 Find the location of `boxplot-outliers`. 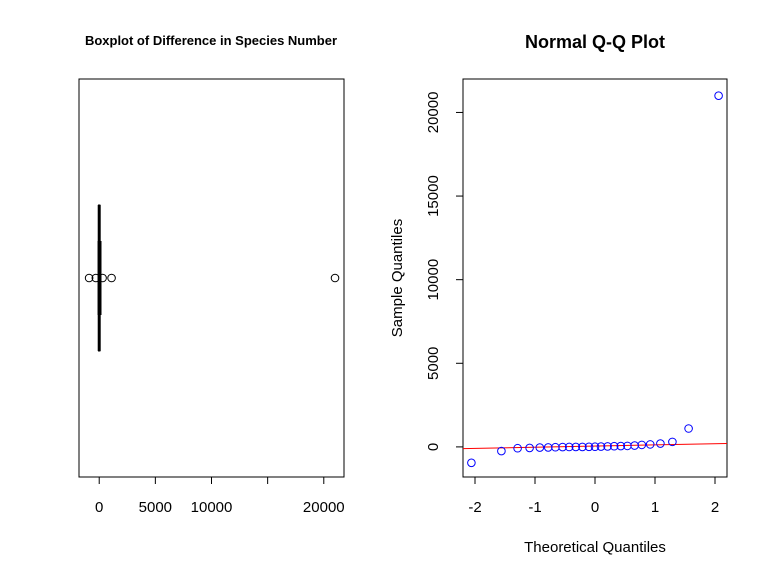

boxplot-outliers is located at coordinates (212, 278).